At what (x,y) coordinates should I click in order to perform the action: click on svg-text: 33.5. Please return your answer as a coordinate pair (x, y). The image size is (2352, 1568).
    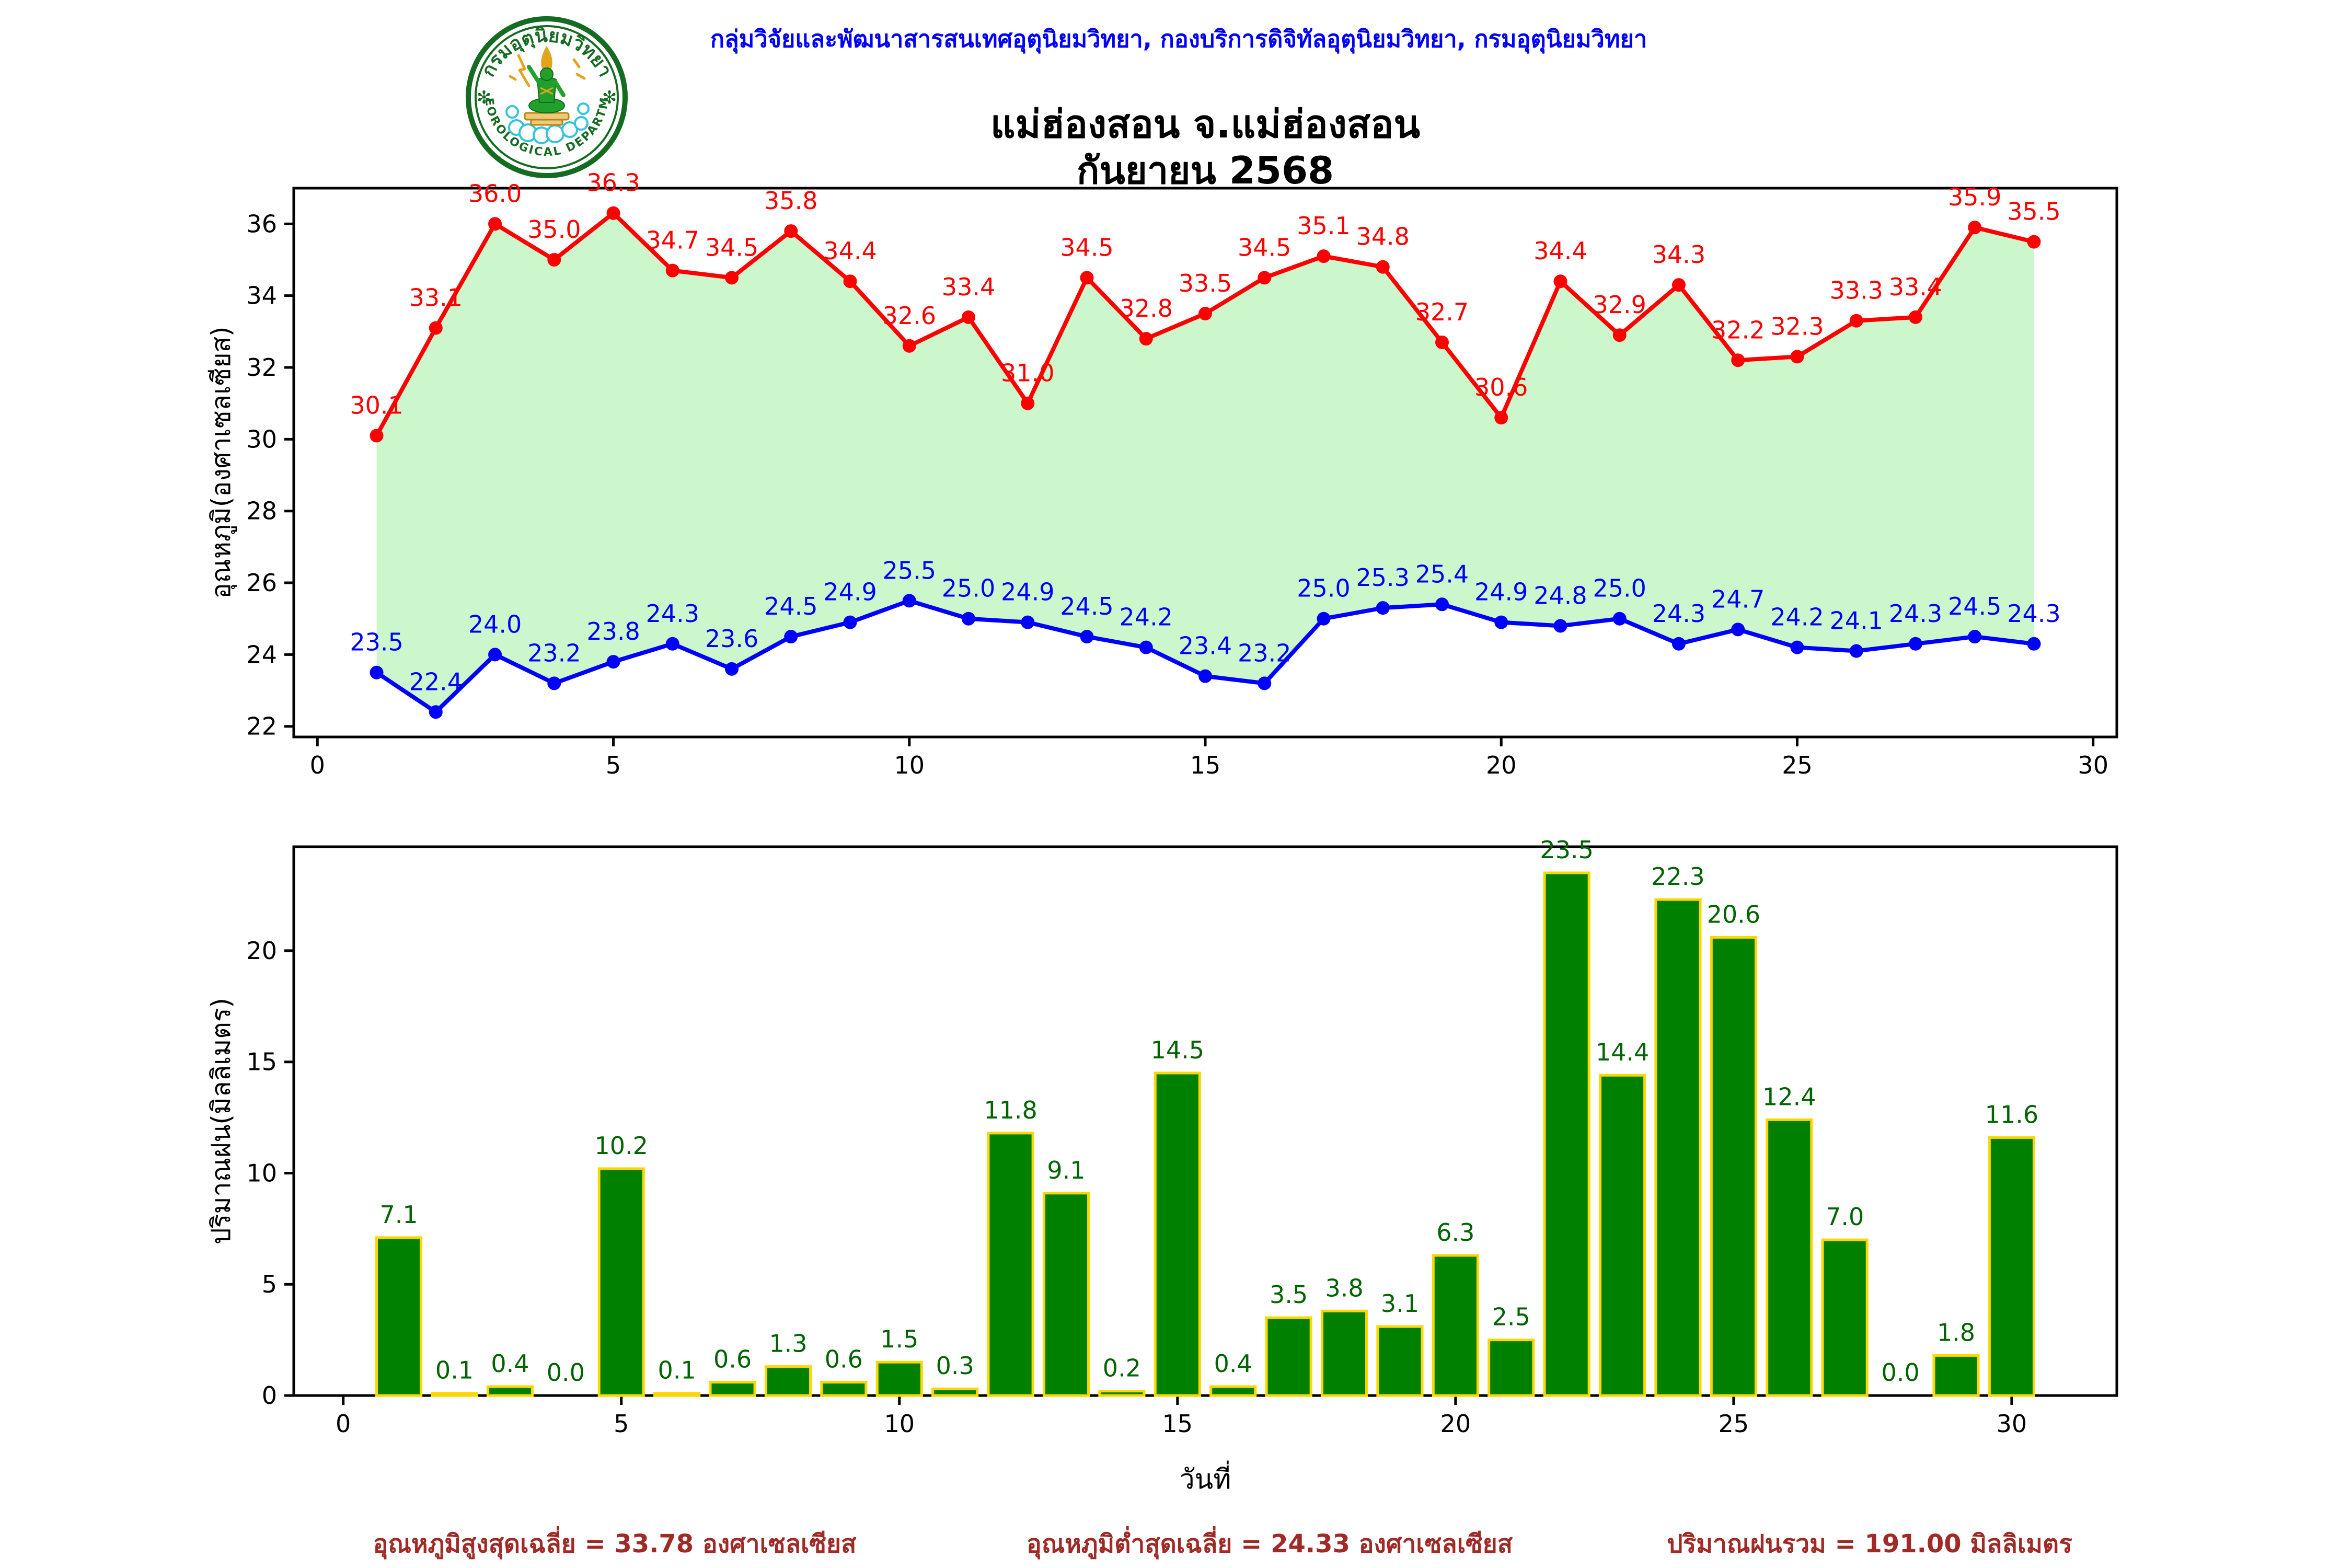
    Looking at the image, I should click on (1205, 283).